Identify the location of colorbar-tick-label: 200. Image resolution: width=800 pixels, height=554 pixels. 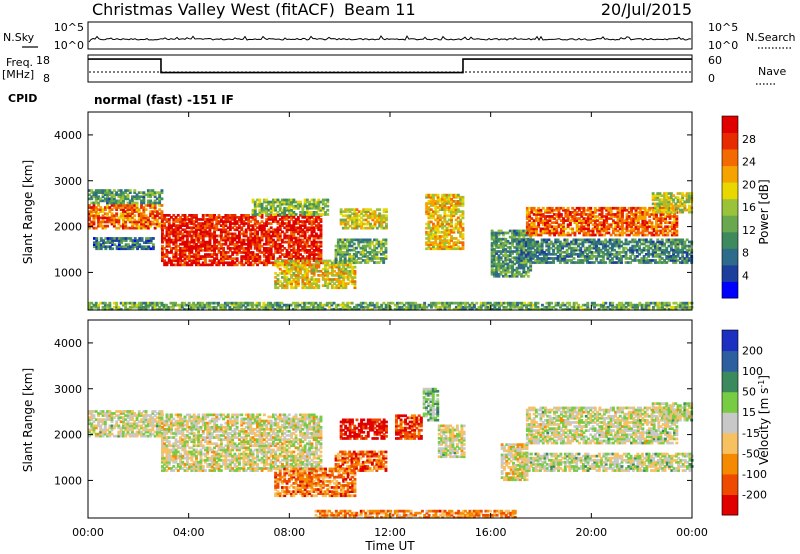
(752, 351).